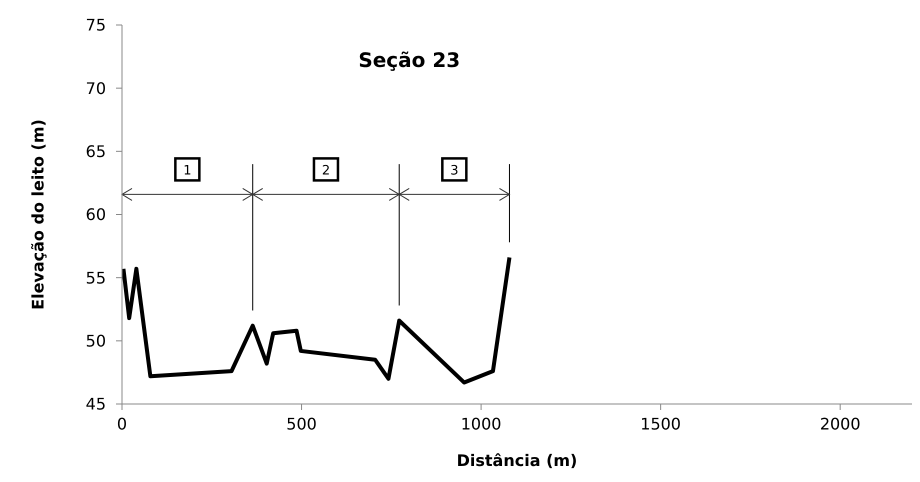 Image resolution: width=920 pixels, height=482 pixels. What do you see at coordinates (122, 424) in the screenshot?
I see `x-tick-label: 0` at bounding box center [122, 424].